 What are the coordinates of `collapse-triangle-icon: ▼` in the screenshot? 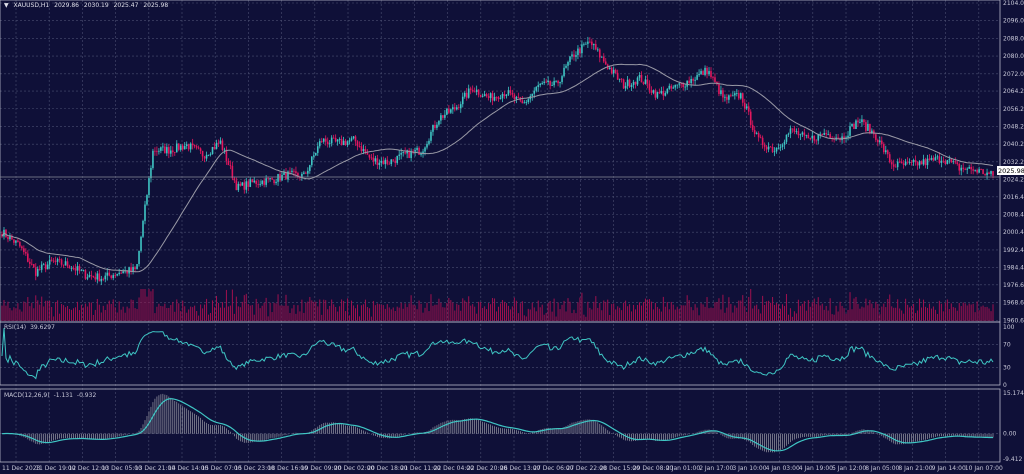 It's located at (6, 5).